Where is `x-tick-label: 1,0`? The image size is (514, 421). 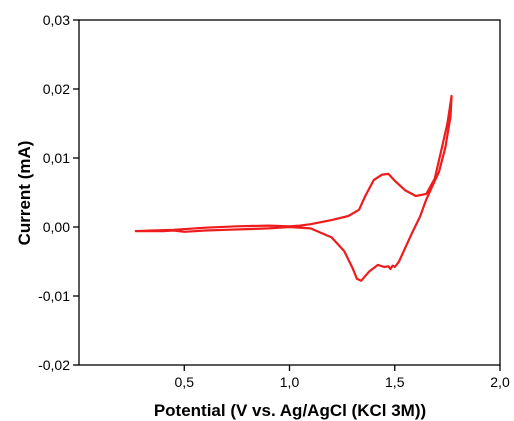
x-tick-label: 1,0 is located at coordinates (290, 382).